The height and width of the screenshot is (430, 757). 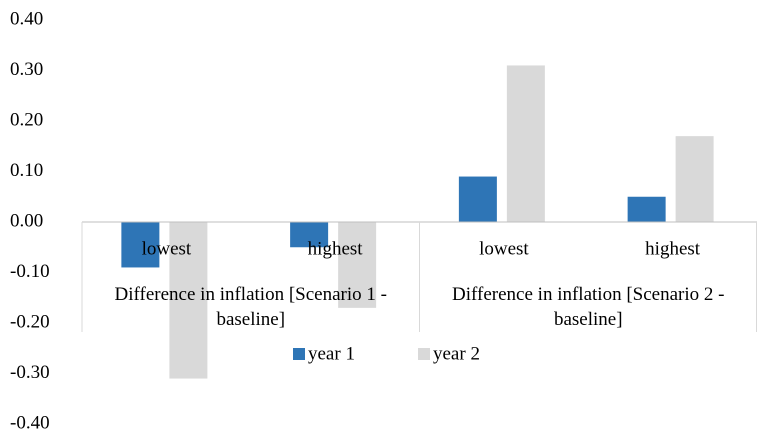 I want to click on legend-label: year 2, so click(x=456, y=353).